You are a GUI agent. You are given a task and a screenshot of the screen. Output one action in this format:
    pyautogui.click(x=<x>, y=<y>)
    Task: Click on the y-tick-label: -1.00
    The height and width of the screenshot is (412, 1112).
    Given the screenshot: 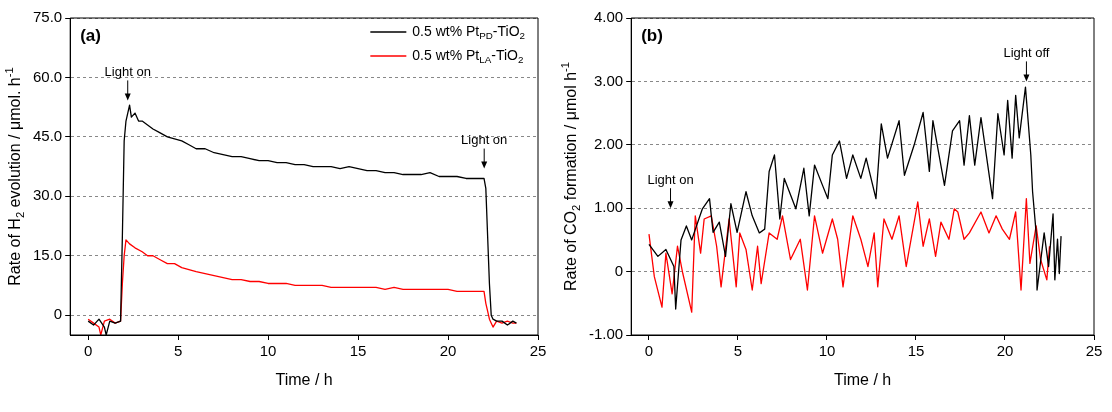 What is the action you would take?
    pyautogui.click(x=606, y=334)
    